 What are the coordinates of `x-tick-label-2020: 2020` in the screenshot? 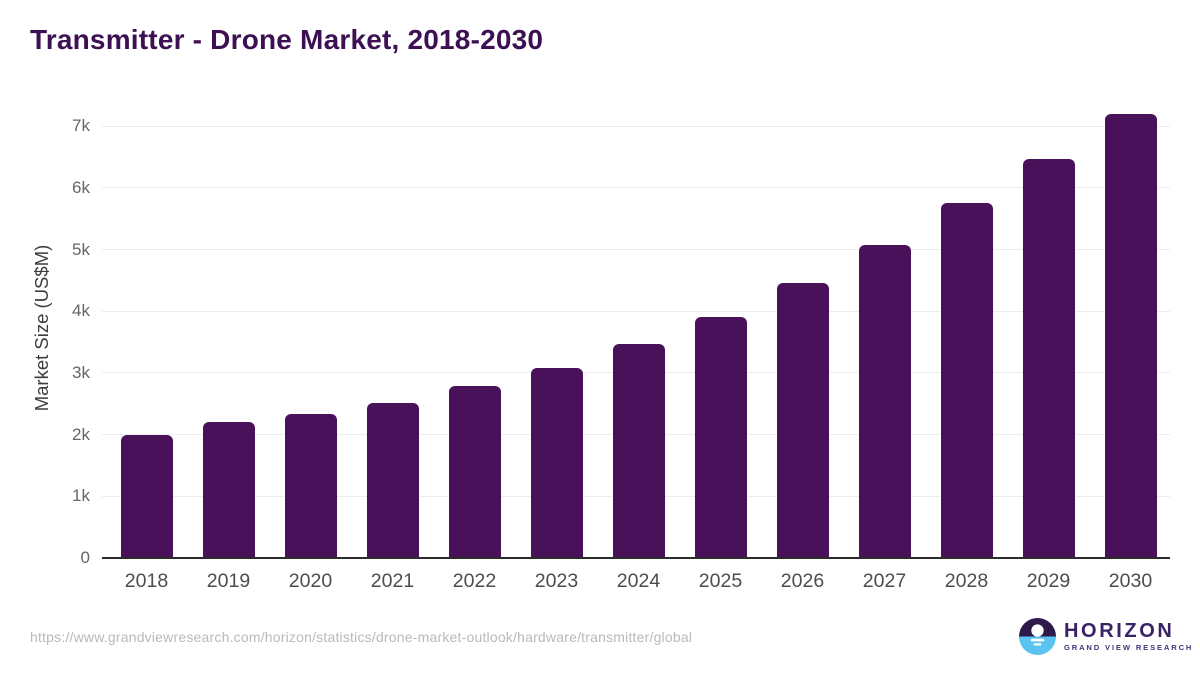 It's located at (310, 581).